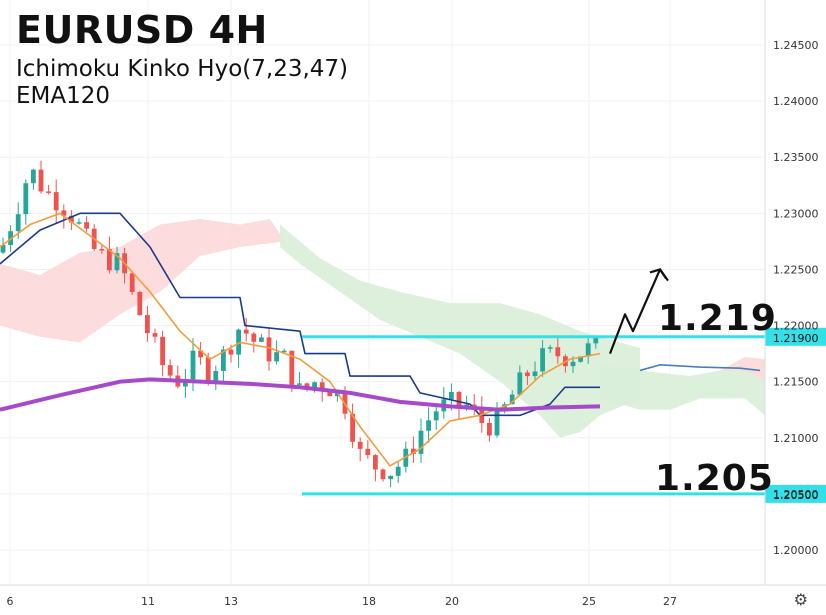  Describe the element at coordinates (452, 601) in the screenshot. I see `x-tick-label: 20` at that location.